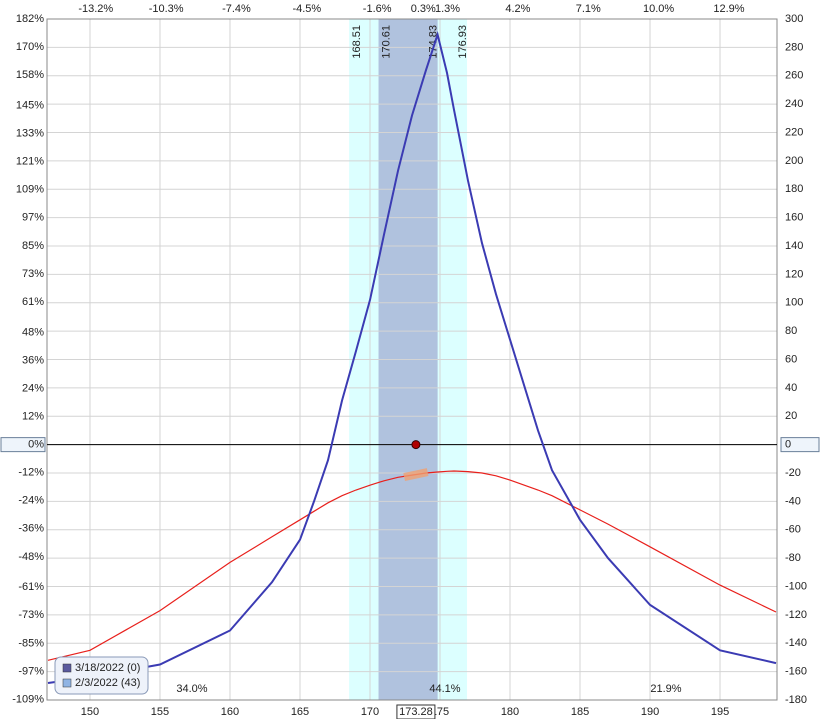 This screenshot has width=821, height=719. I want to click on x2-tick-label: 7.1%, so click(588, 9).